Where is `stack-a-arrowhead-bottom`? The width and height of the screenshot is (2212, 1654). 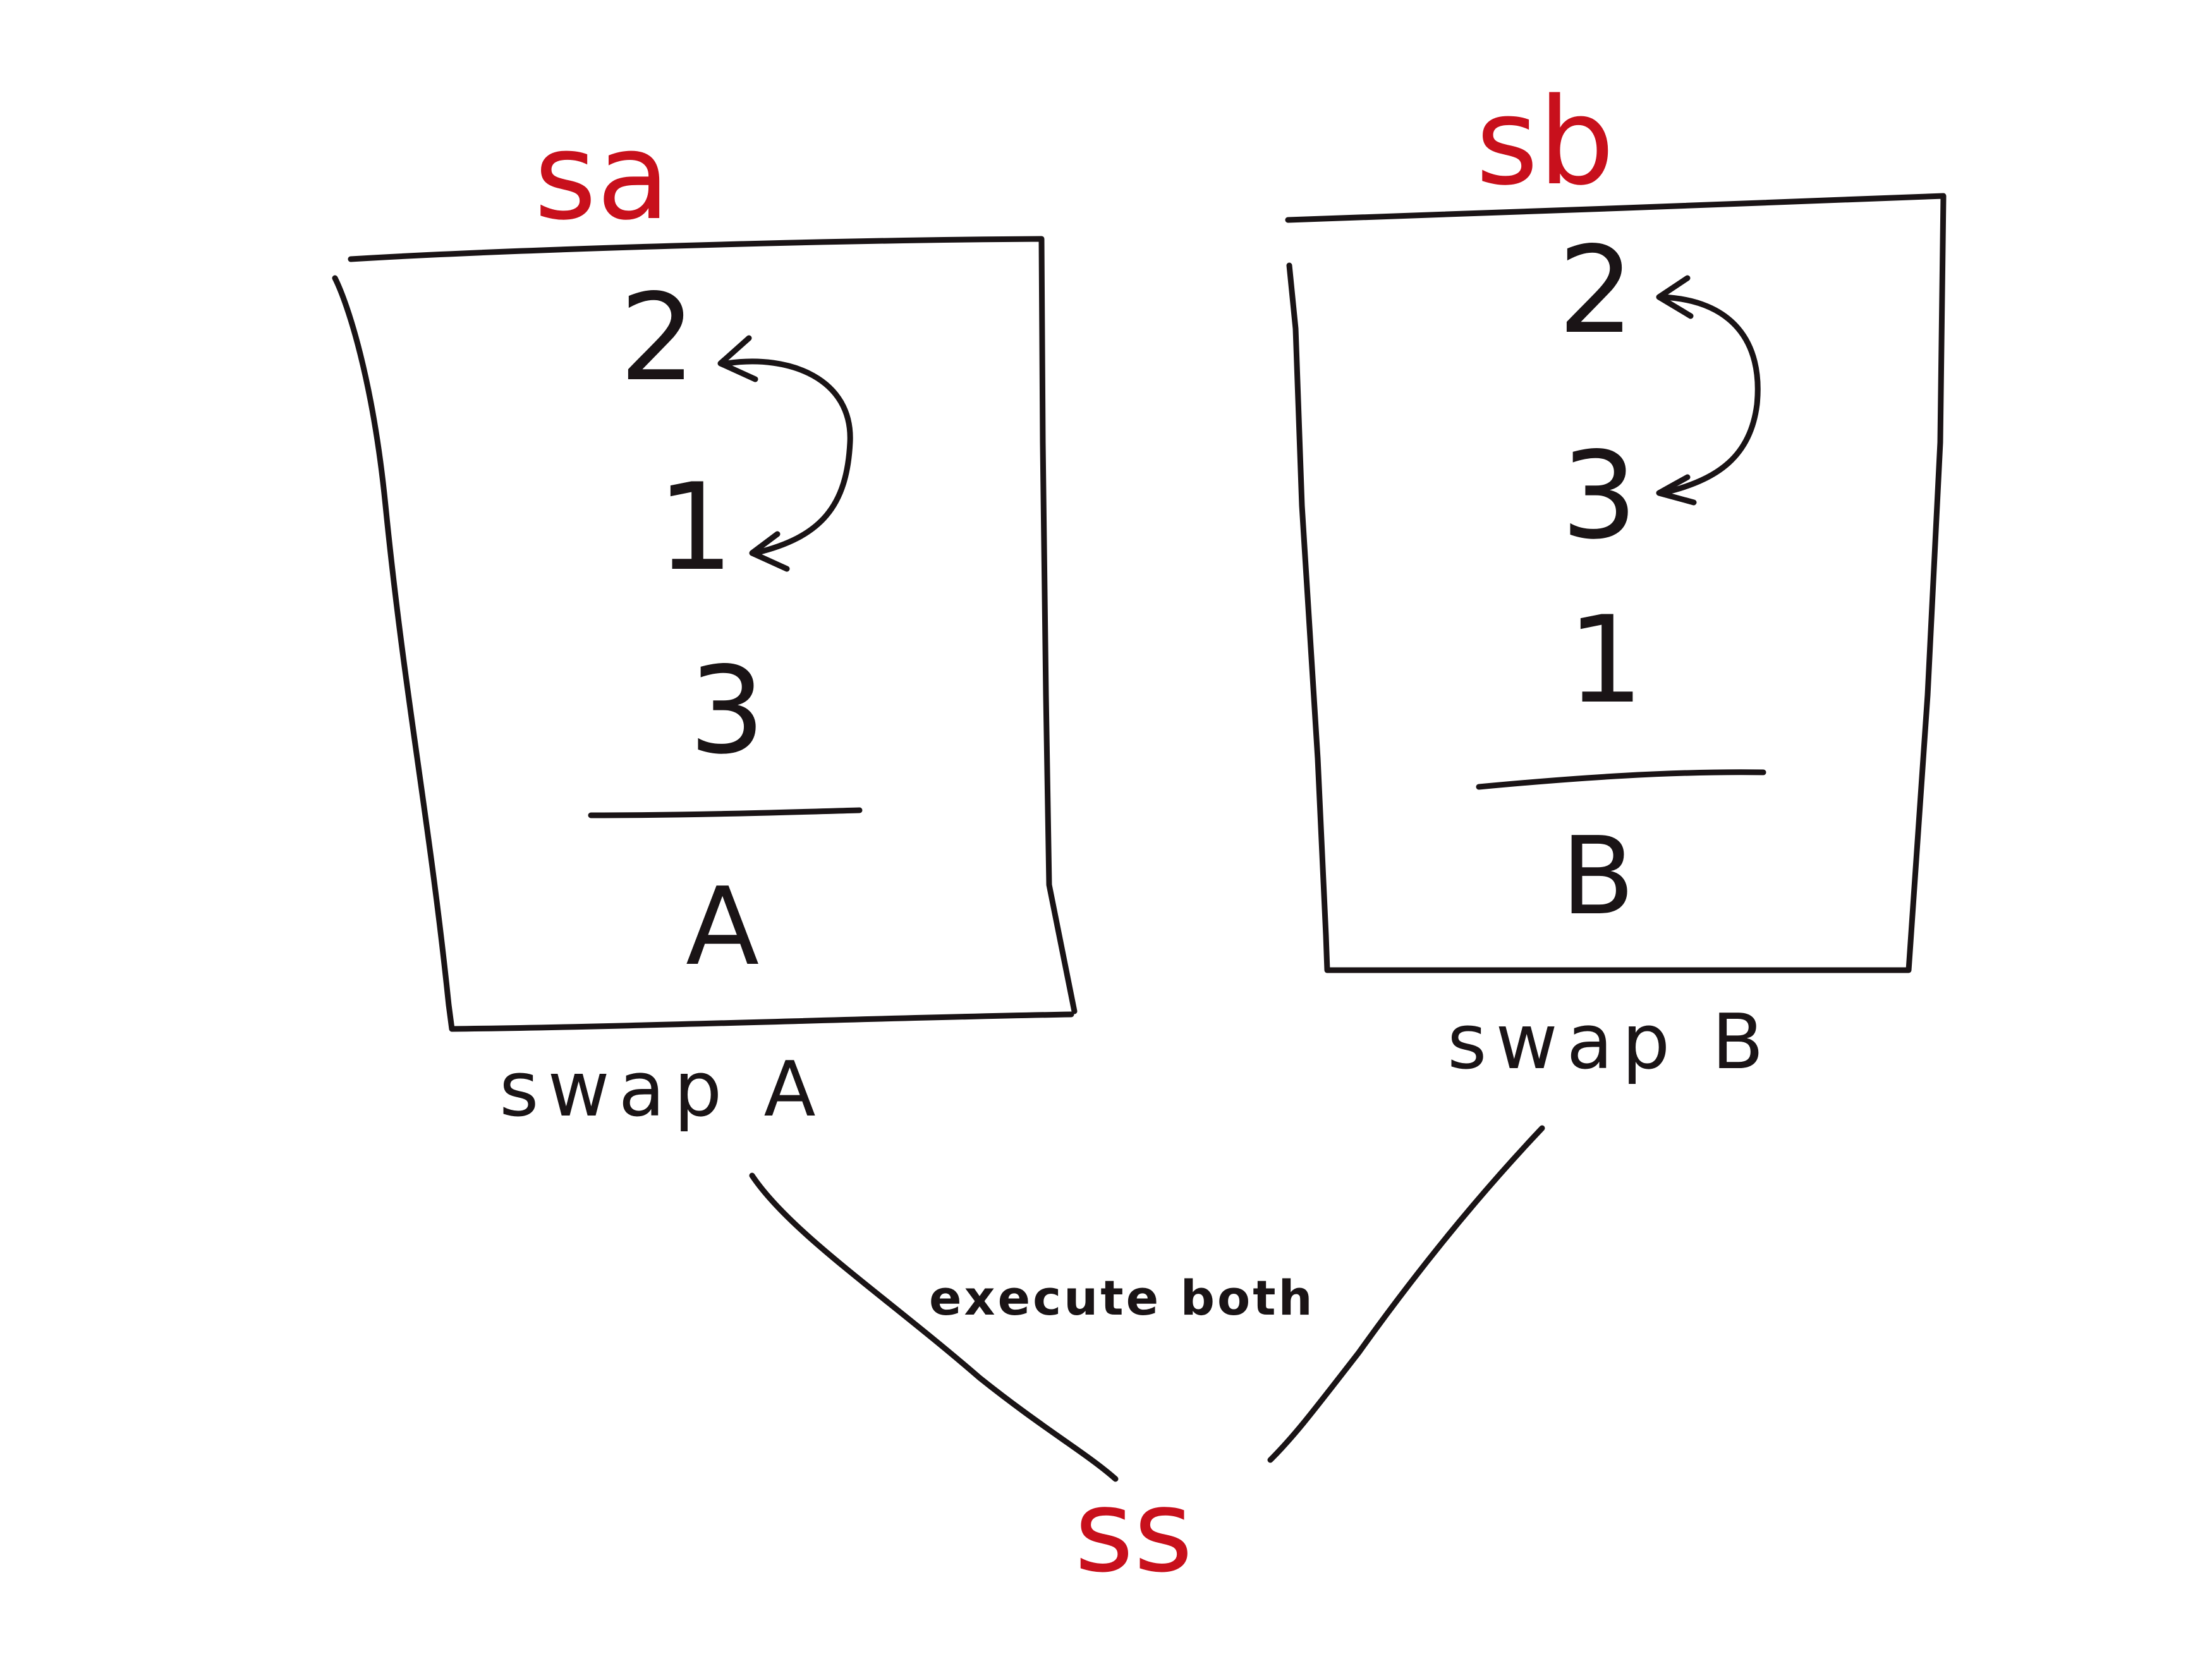
stack-a-arrowhead-bottom is located at coordinates (769, 551).